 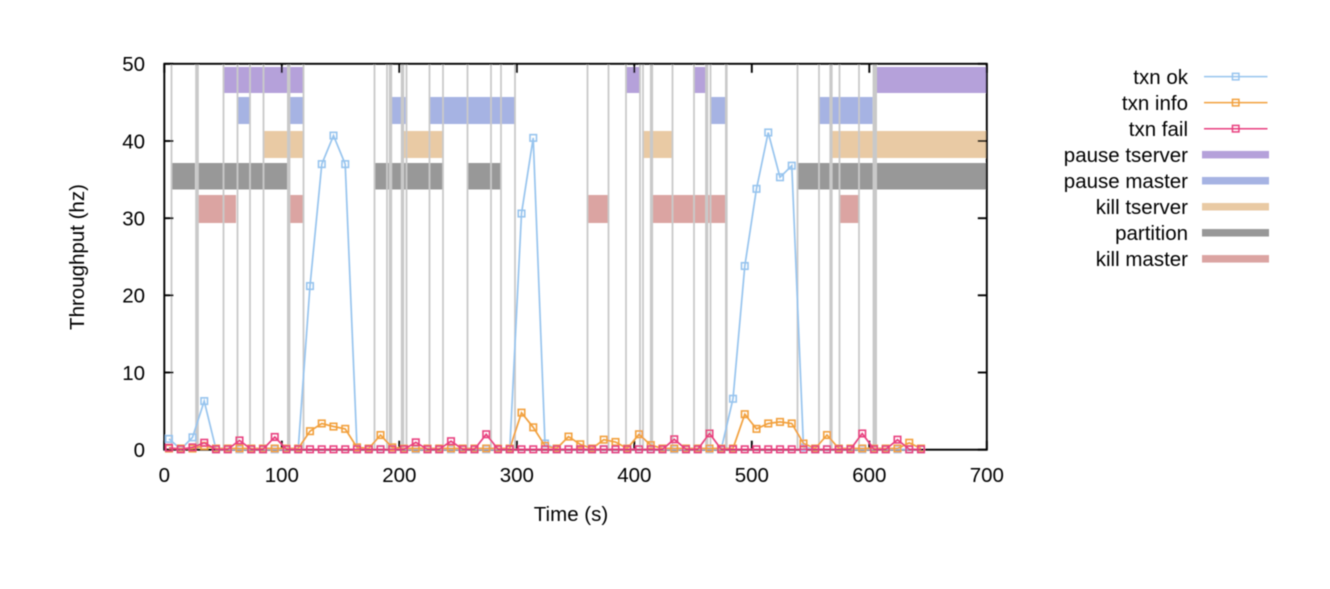 What do you see at coordinates (399, 475) in the screenshot?
I see `svg-text: 200` at bounding box center [399, 475].